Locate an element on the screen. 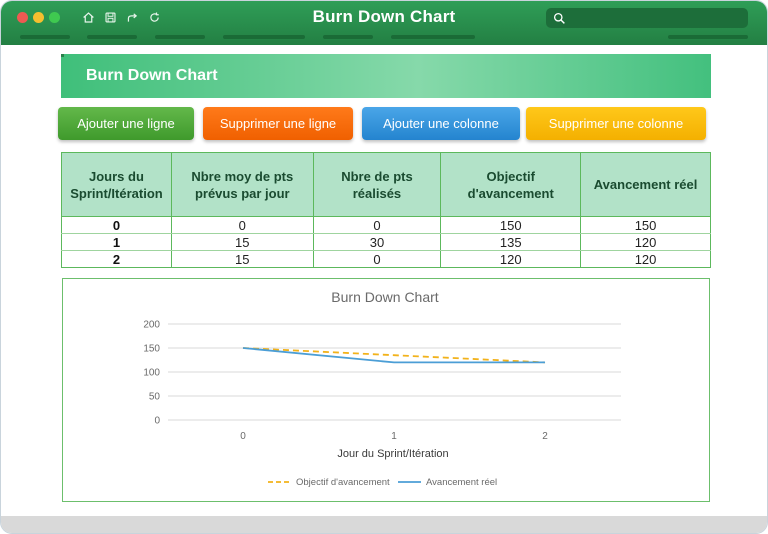 The width and height of the screenshot is (768, 534). menu-bar is located at coordinates (384, 38).